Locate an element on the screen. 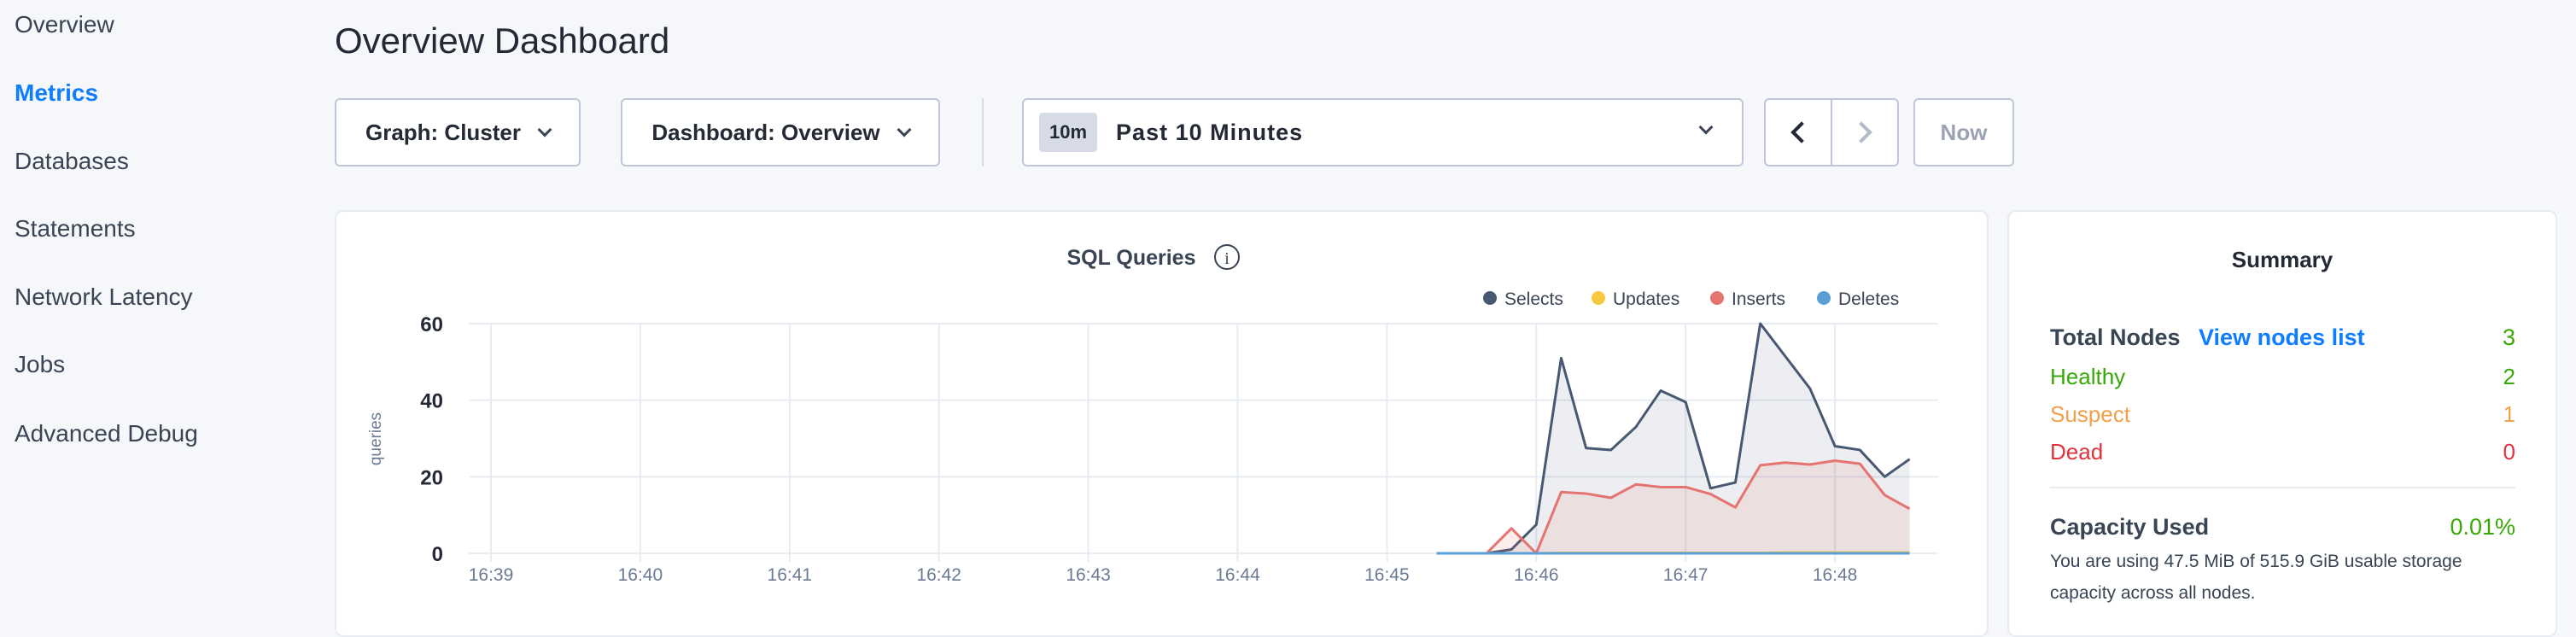  time-range-dropdown: 10m Past 10 Minutes is located at coordinates (1383, 132).